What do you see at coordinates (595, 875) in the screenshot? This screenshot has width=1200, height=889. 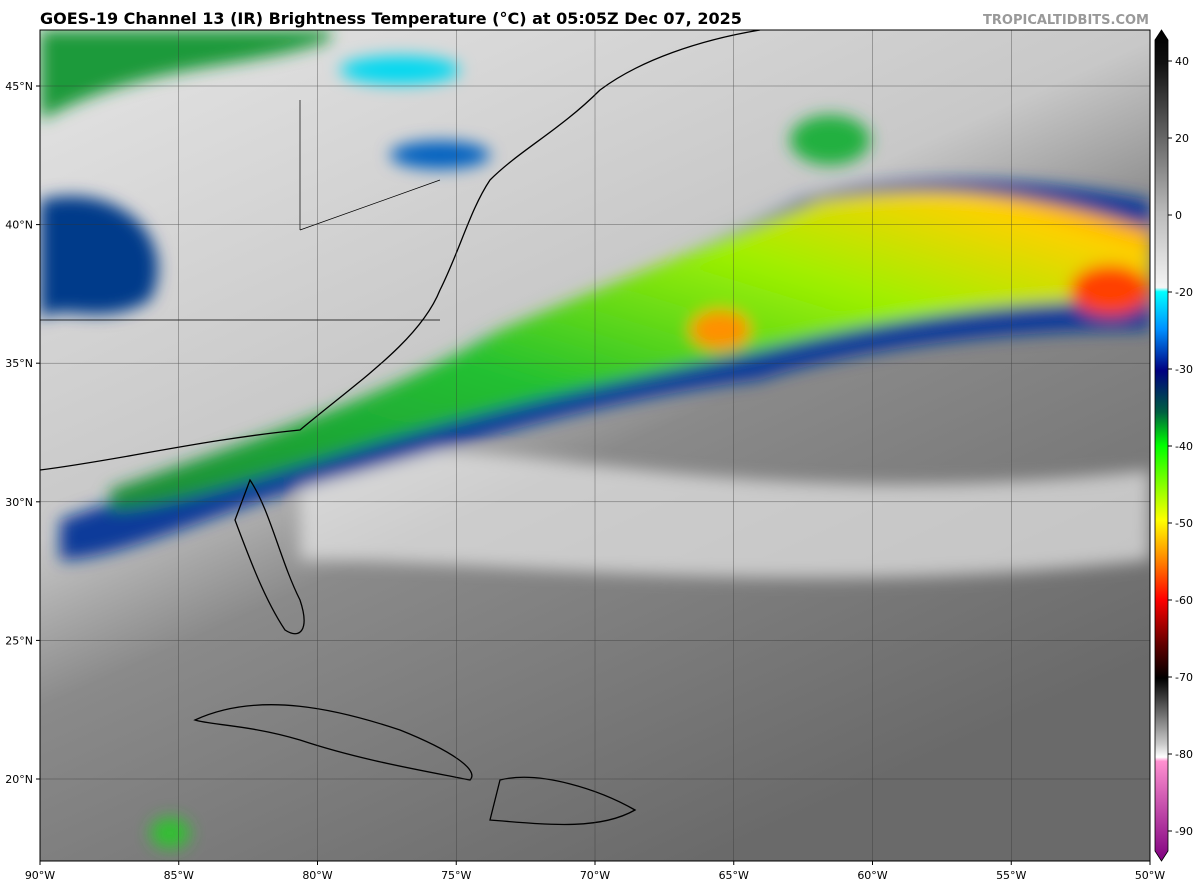 I see `x-tick-label: 70°W` at bounding box center [595, 875].